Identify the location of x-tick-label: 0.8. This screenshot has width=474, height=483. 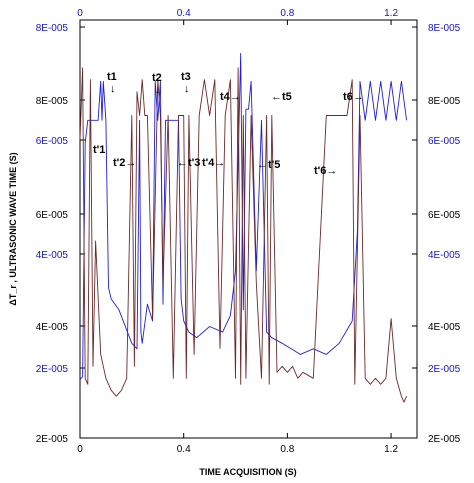
(287, 449).